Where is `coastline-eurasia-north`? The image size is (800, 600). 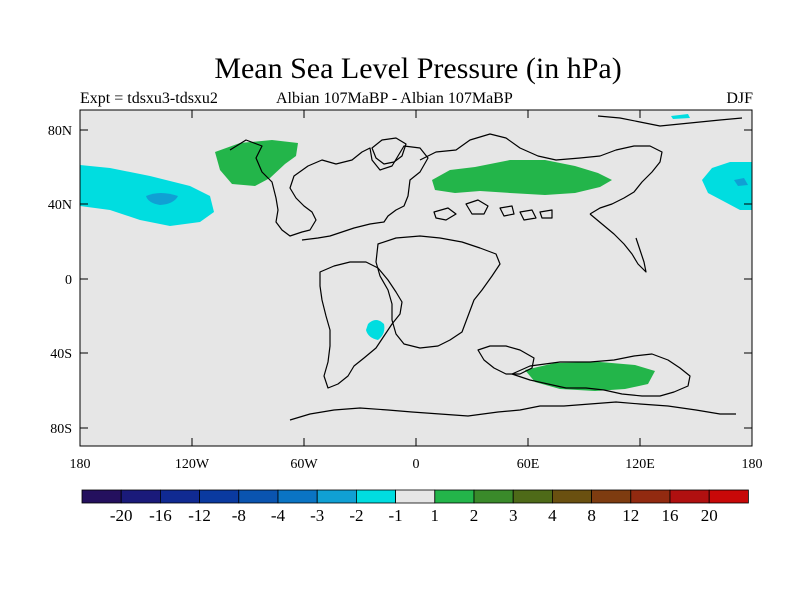
coastline-eurasia-north is located at coordinates (541, 174).